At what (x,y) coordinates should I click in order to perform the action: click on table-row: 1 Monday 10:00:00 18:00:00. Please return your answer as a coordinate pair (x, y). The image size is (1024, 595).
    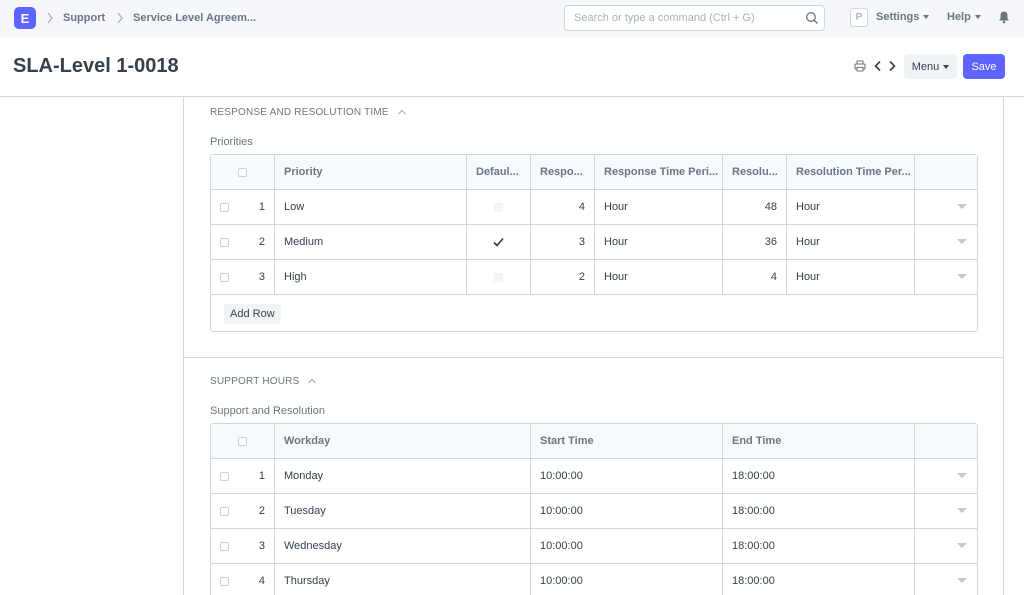
    Looking at the image, I should click on (594, 476).